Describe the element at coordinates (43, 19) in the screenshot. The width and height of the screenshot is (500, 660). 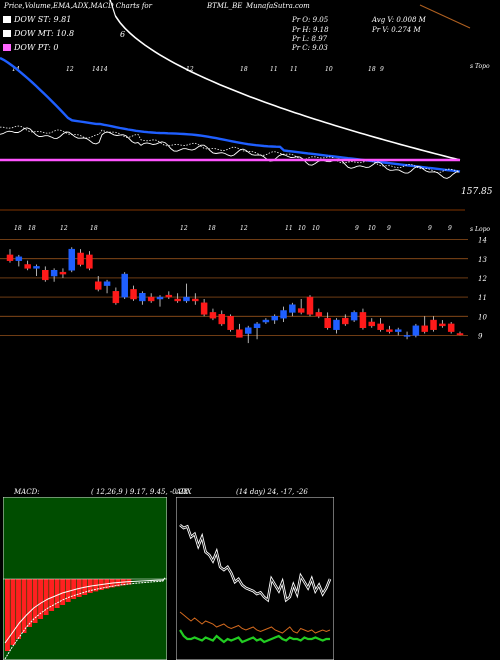
I see `legend-label-st: DOW ST: 9.81` at that location.